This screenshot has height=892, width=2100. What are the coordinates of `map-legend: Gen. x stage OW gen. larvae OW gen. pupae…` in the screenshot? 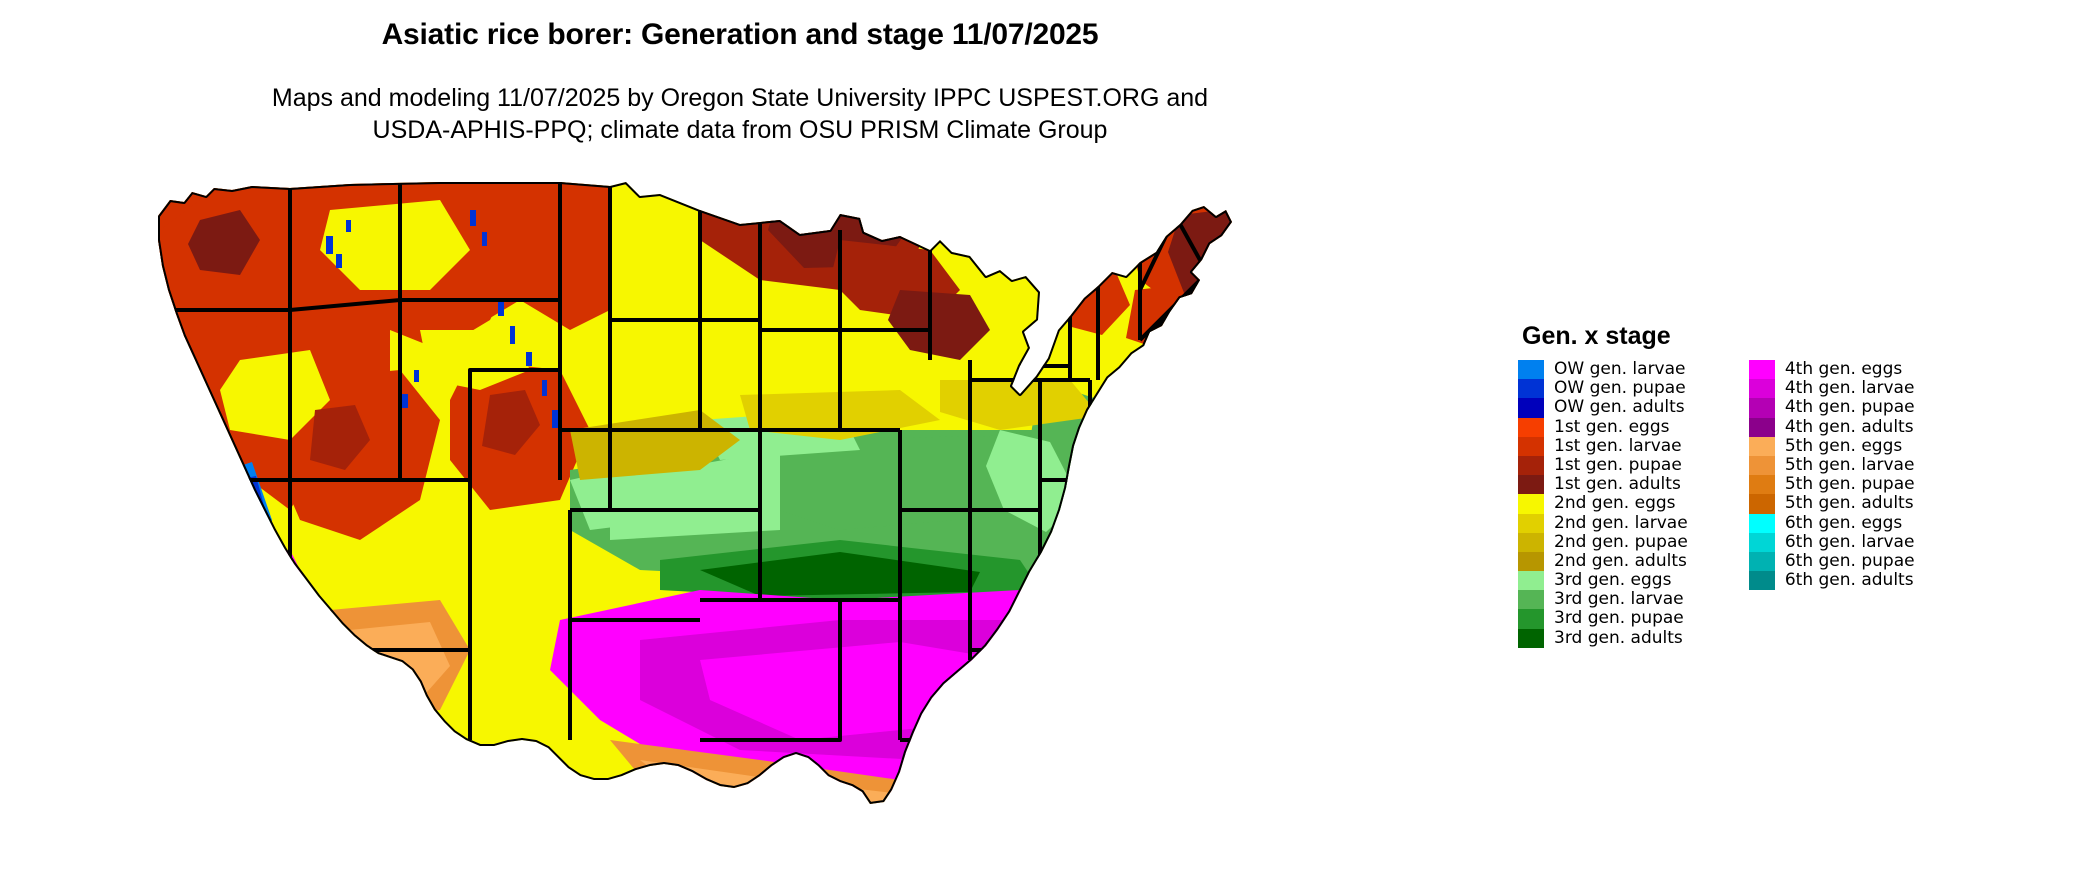 It's located at (1716, 485).